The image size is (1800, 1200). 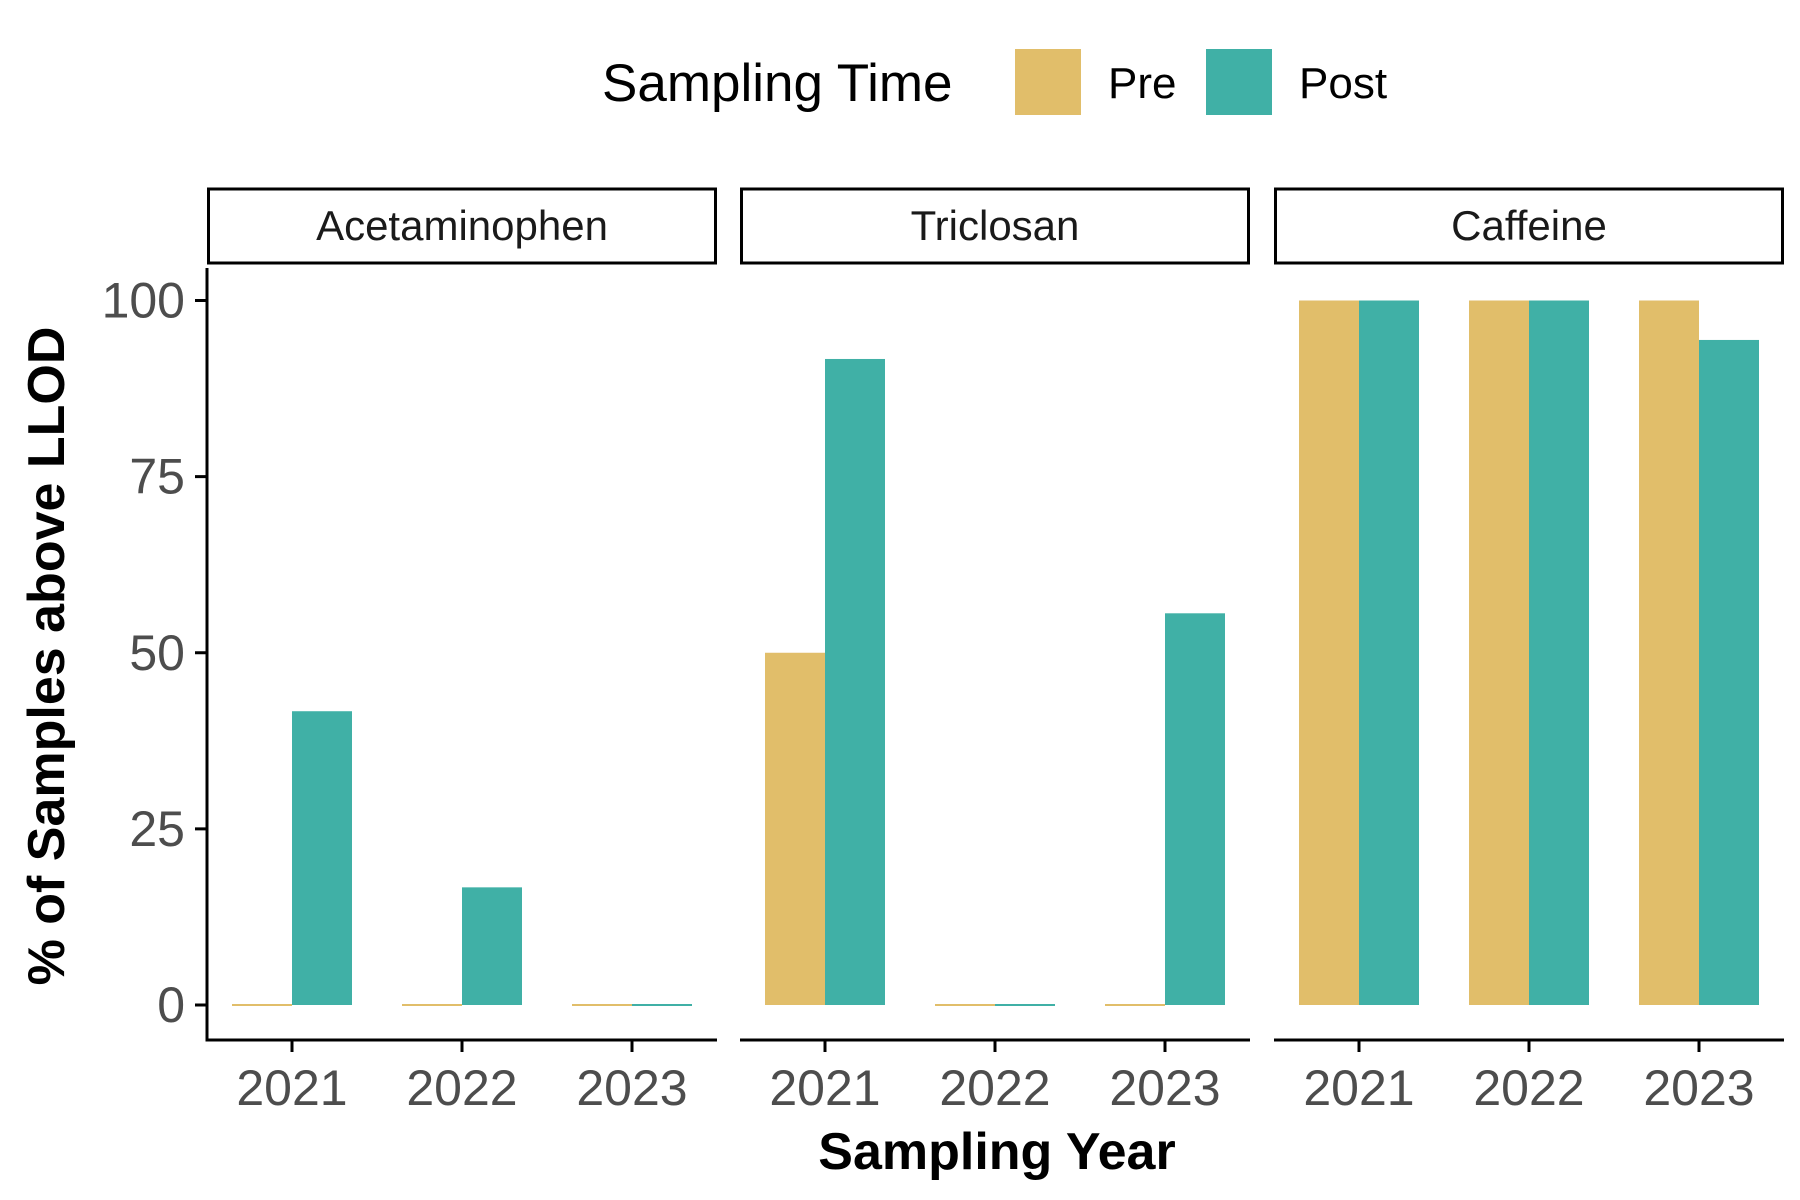 I want to click on bar-acetaminophen-2023-pre, so click(x=602, y=1005).